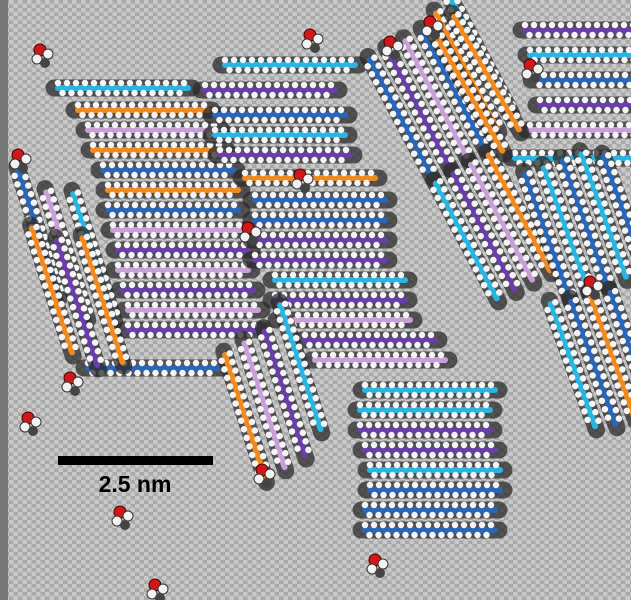 This screenshot has width=631, height=600. I want to click on edge, so click(4, 300).